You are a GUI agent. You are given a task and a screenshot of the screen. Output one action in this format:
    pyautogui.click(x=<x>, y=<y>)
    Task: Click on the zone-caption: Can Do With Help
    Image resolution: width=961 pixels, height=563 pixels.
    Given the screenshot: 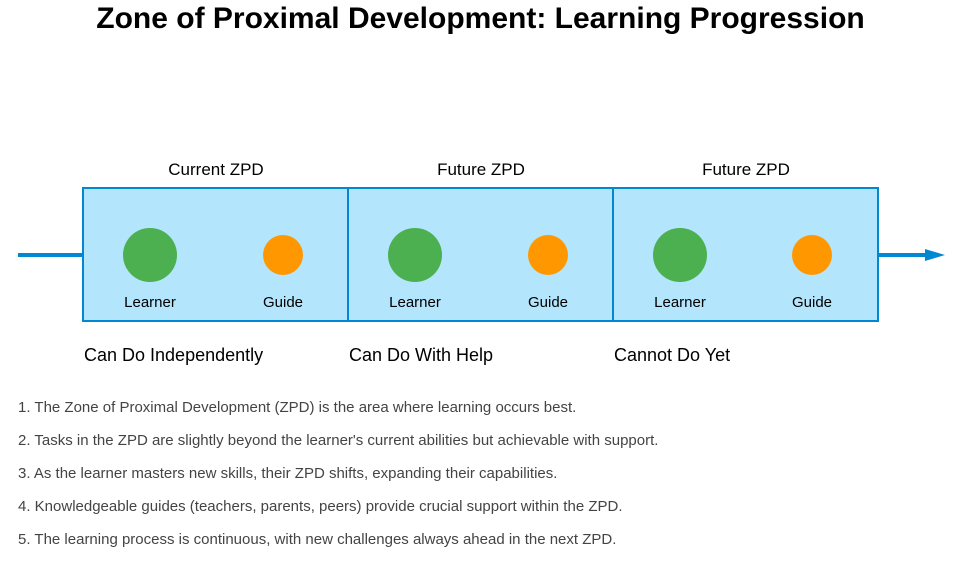 What is the action you would take?
    pyautogui.click(x=421, y=355)
    